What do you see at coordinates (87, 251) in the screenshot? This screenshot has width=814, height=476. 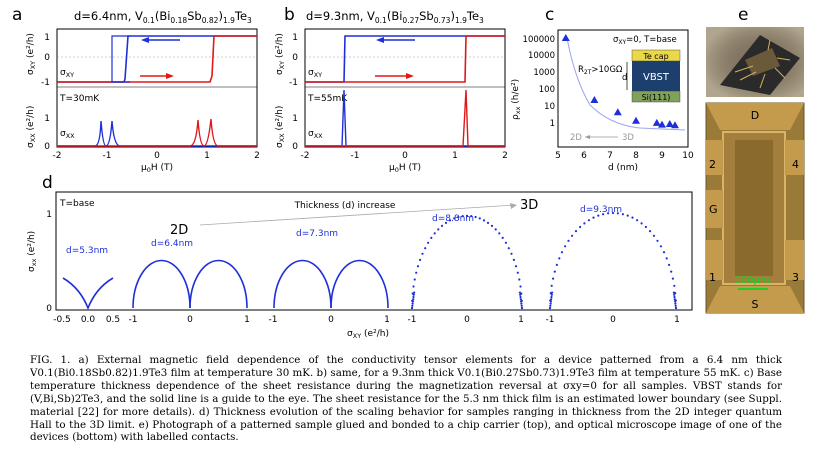 I see `panel-d-label-5-3: d=5.3nm` at bounding box center [87, 251].